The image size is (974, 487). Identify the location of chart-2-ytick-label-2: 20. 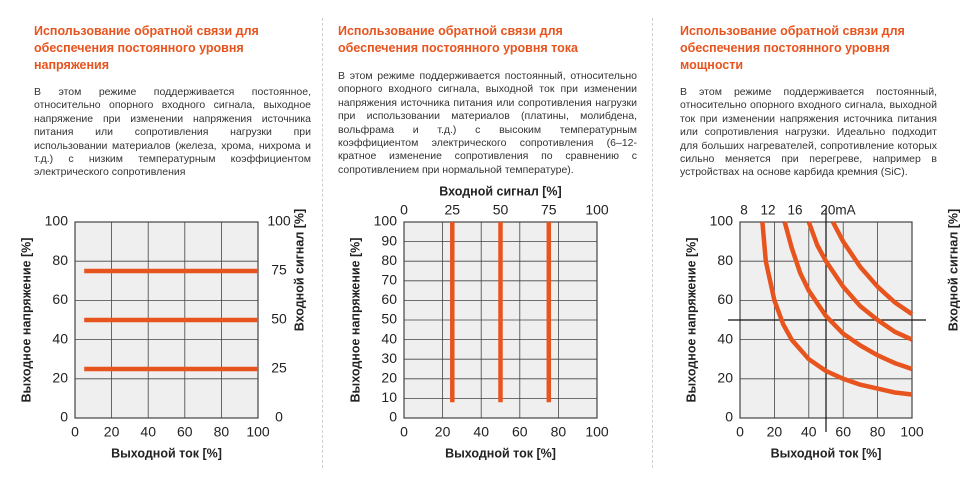
(389, 378).